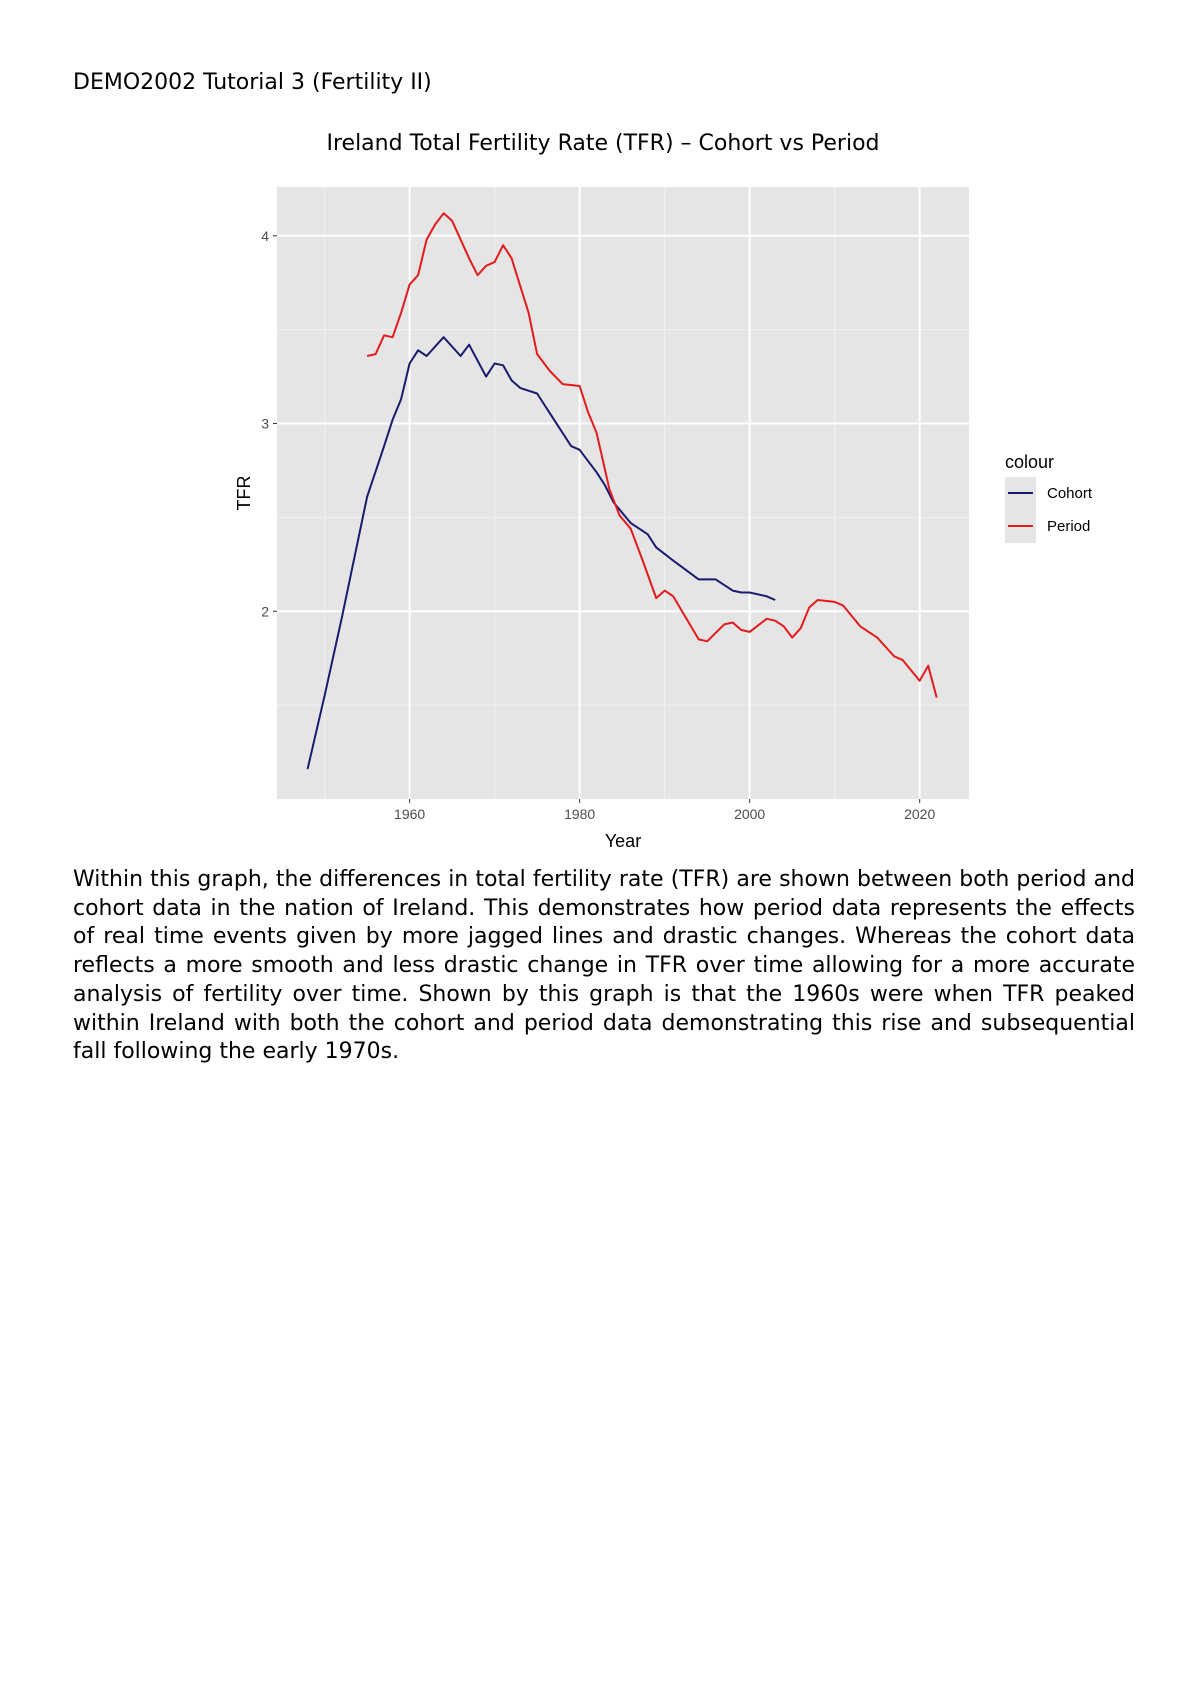 Image resolution: width=1200 pixels, height=1696 pixels. I want to click on legend: colour Cohort Period, so click(1049, 497).